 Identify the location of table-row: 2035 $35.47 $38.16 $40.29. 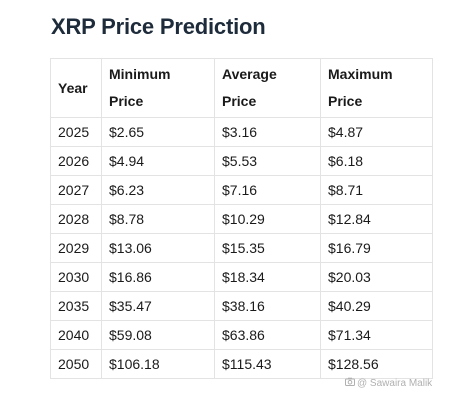
(241, 306).